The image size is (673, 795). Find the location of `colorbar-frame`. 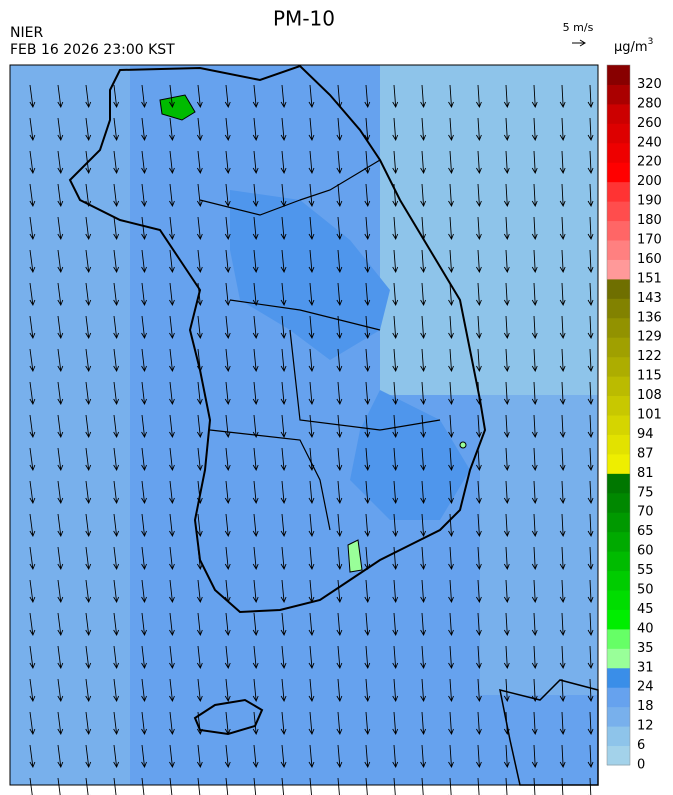

colorbar-frame is located at coordinates (618, 415).